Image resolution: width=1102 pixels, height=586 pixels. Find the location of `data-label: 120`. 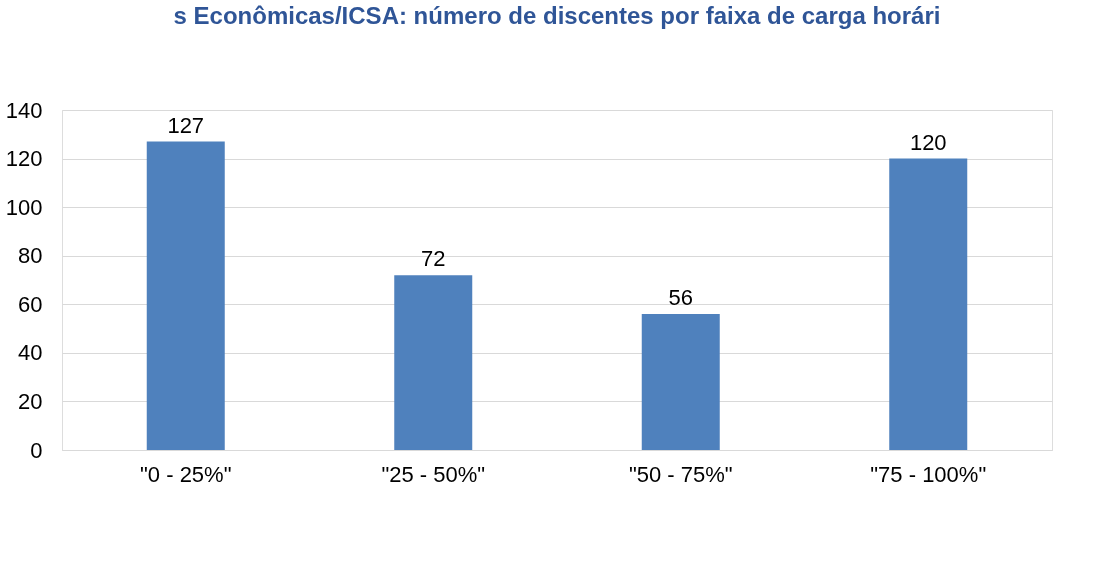

data-label: 120 is located at coordinates (928, 142).